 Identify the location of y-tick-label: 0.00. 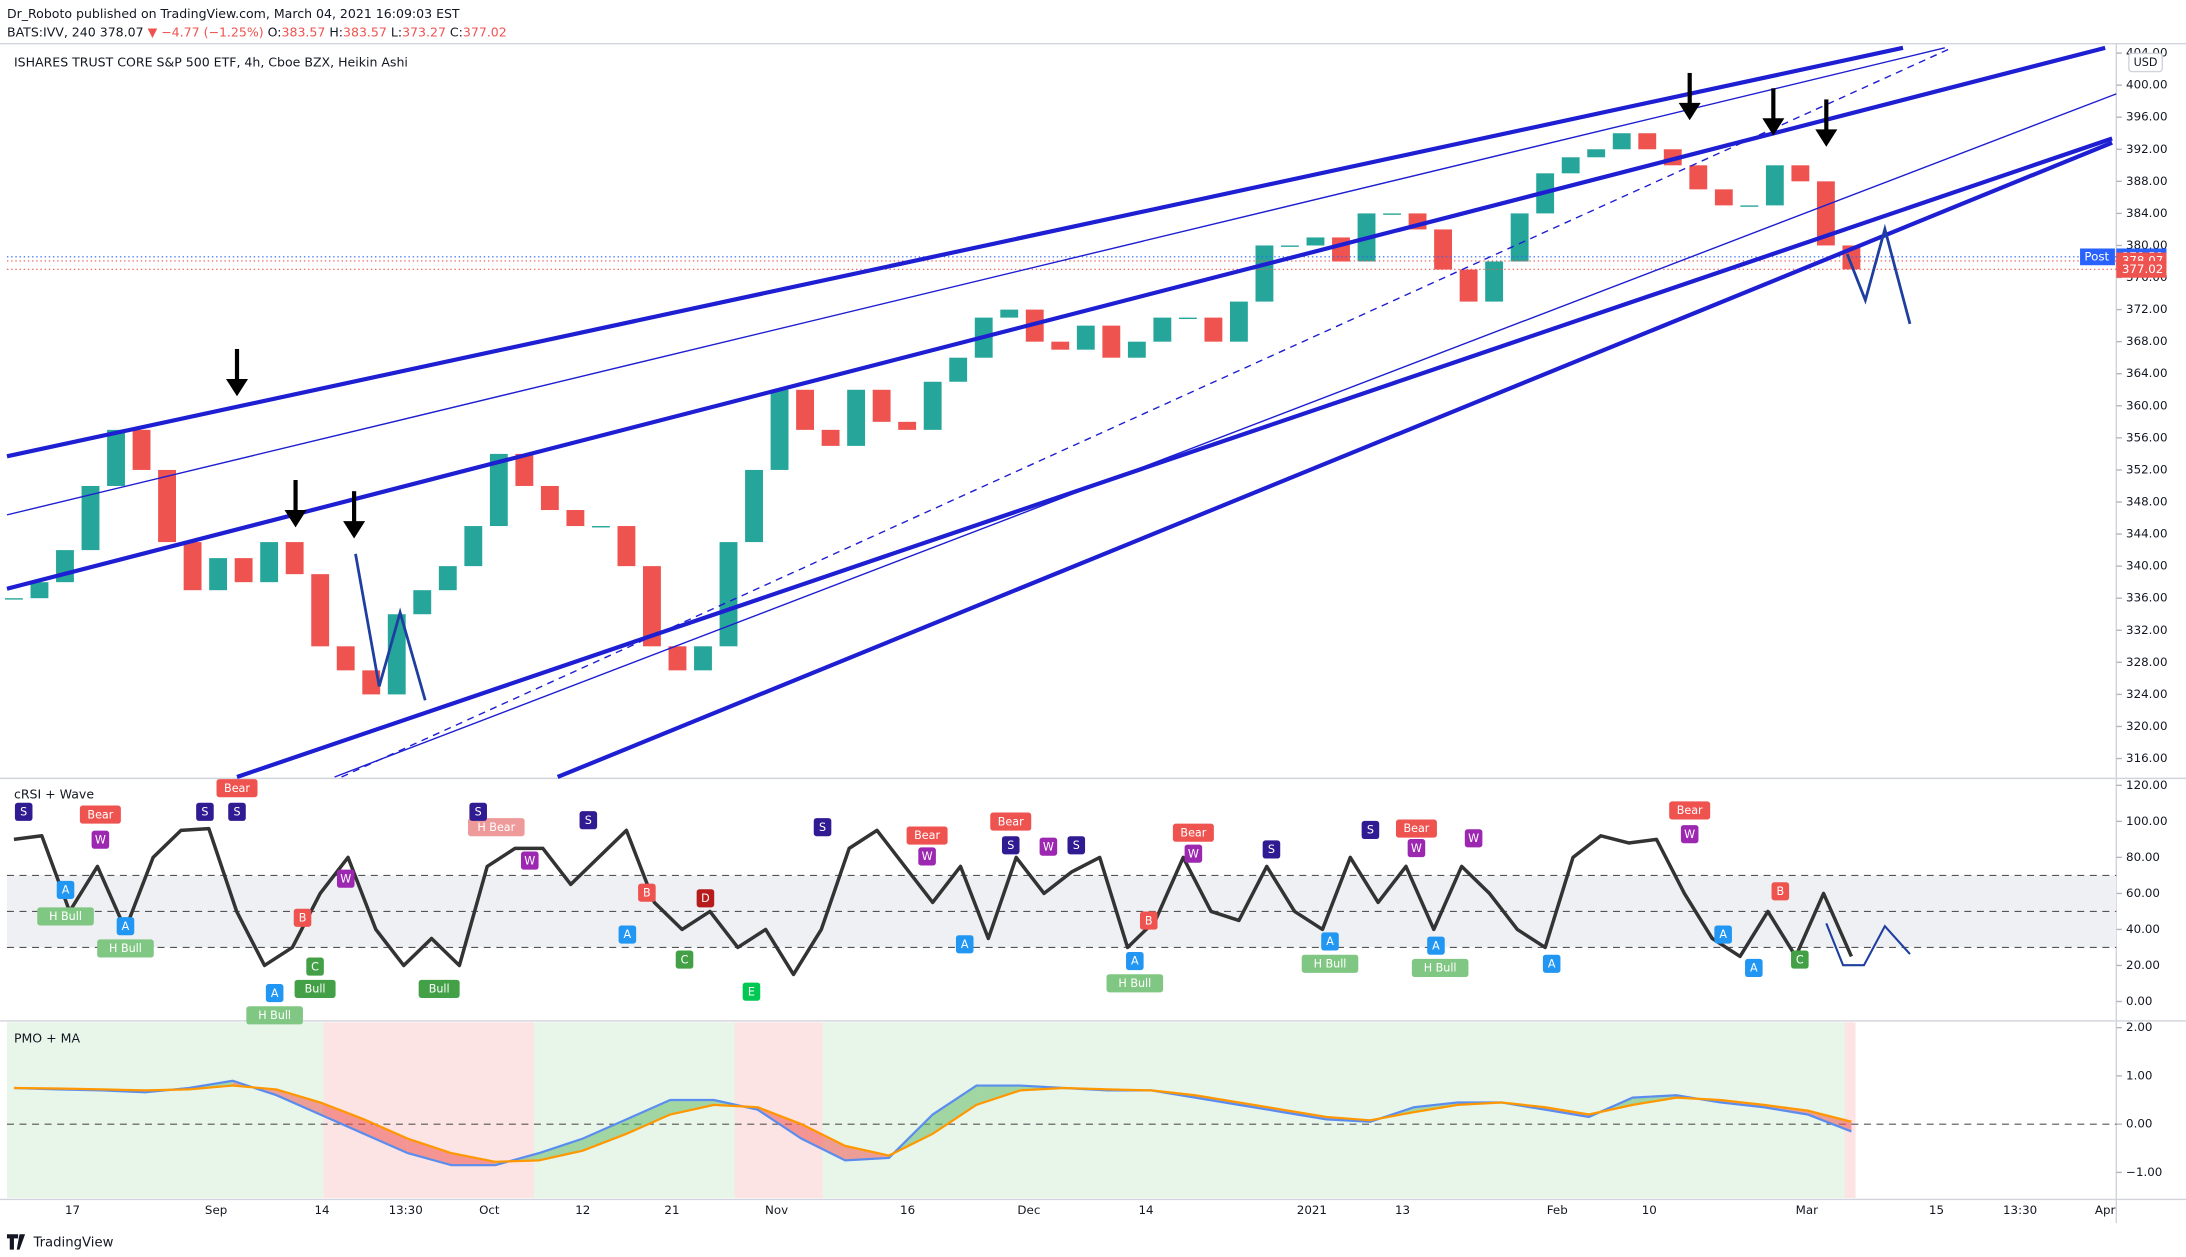
(2139, 1001).